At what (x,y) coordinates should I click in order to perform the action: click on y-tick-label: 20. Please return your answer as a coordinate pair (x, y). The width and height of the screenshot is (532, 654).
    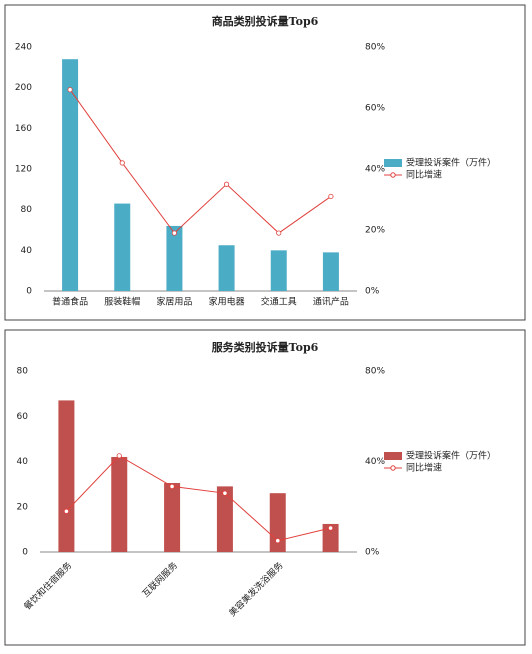
    Looking at the image, I should click on (23, 507).